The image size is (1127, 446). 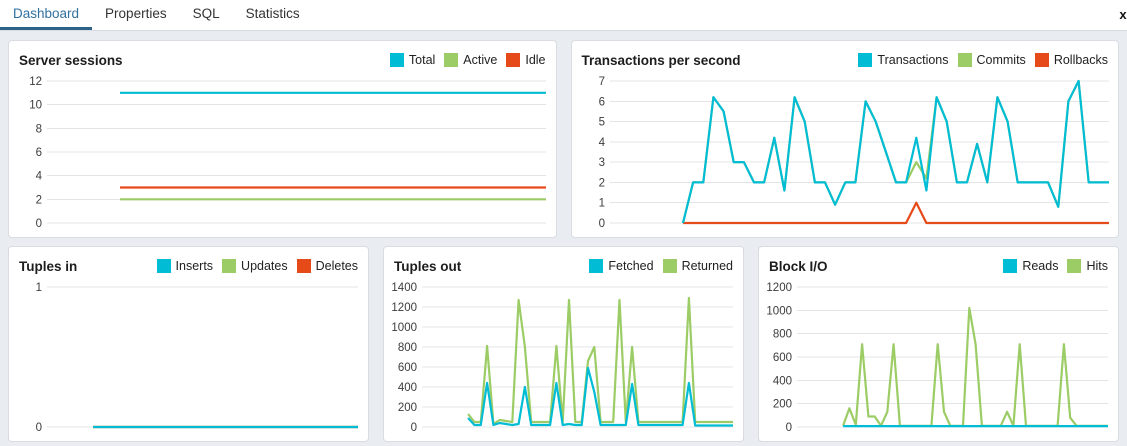 What do you see at coordinates (48, 266) in the screenshot?
I see `panel-title: Tuples in` at bounding box center [48, 266].